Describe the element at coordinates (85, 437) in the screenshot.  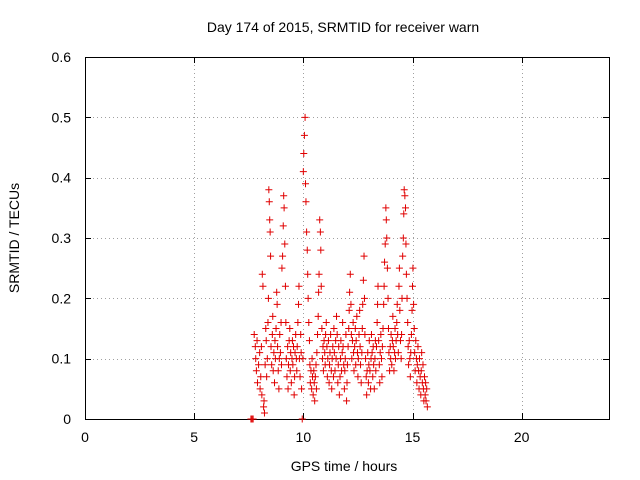
I see `x-tick-label: 0` at that location.